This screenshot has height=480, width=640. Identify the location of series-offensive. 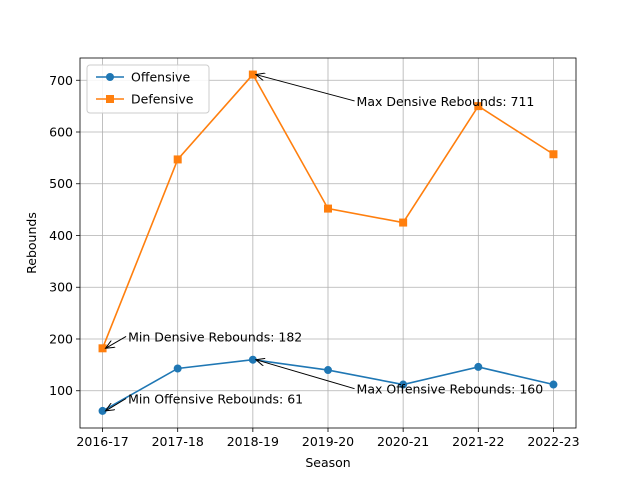
(328, 385).